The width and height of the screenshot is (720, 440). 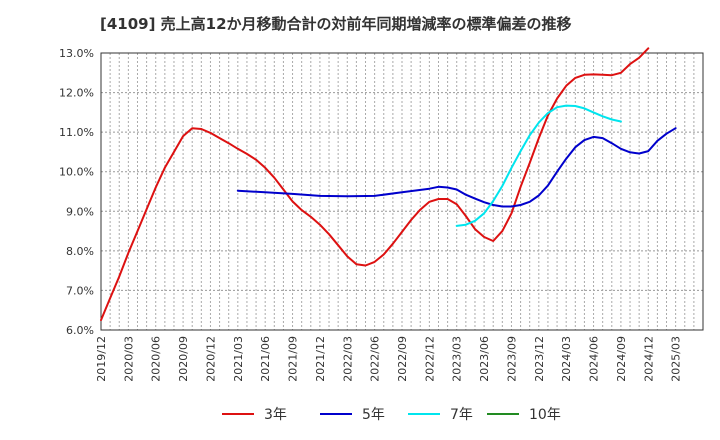 I want to click on x-tick-label: 2020/03, so click(x=128, y=359).